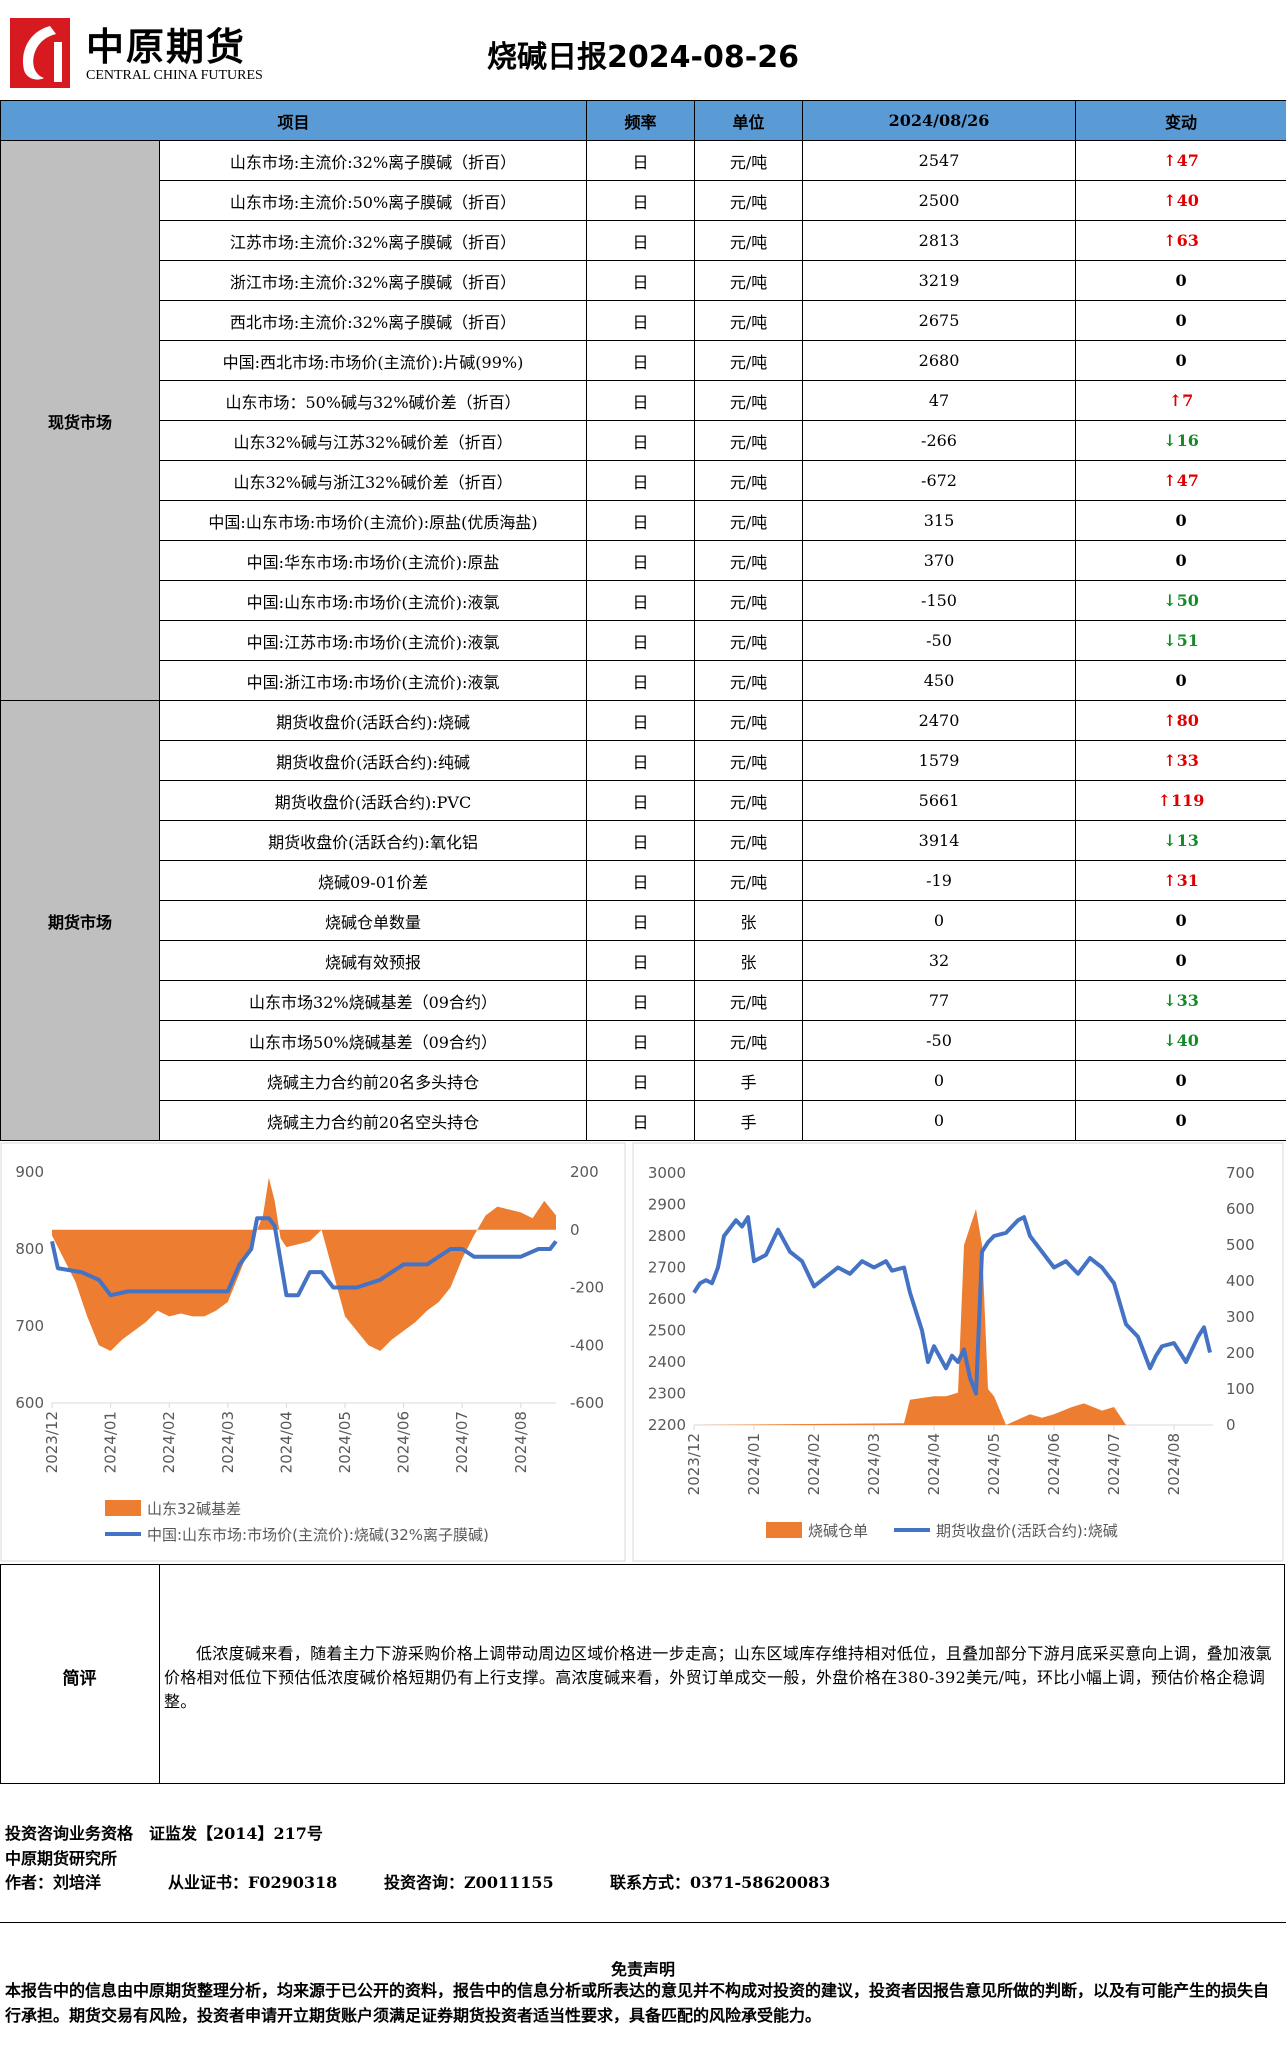  Describe the element at coordinates (1187, 880) in the screenshot. I see `change-value: 31` at that location.